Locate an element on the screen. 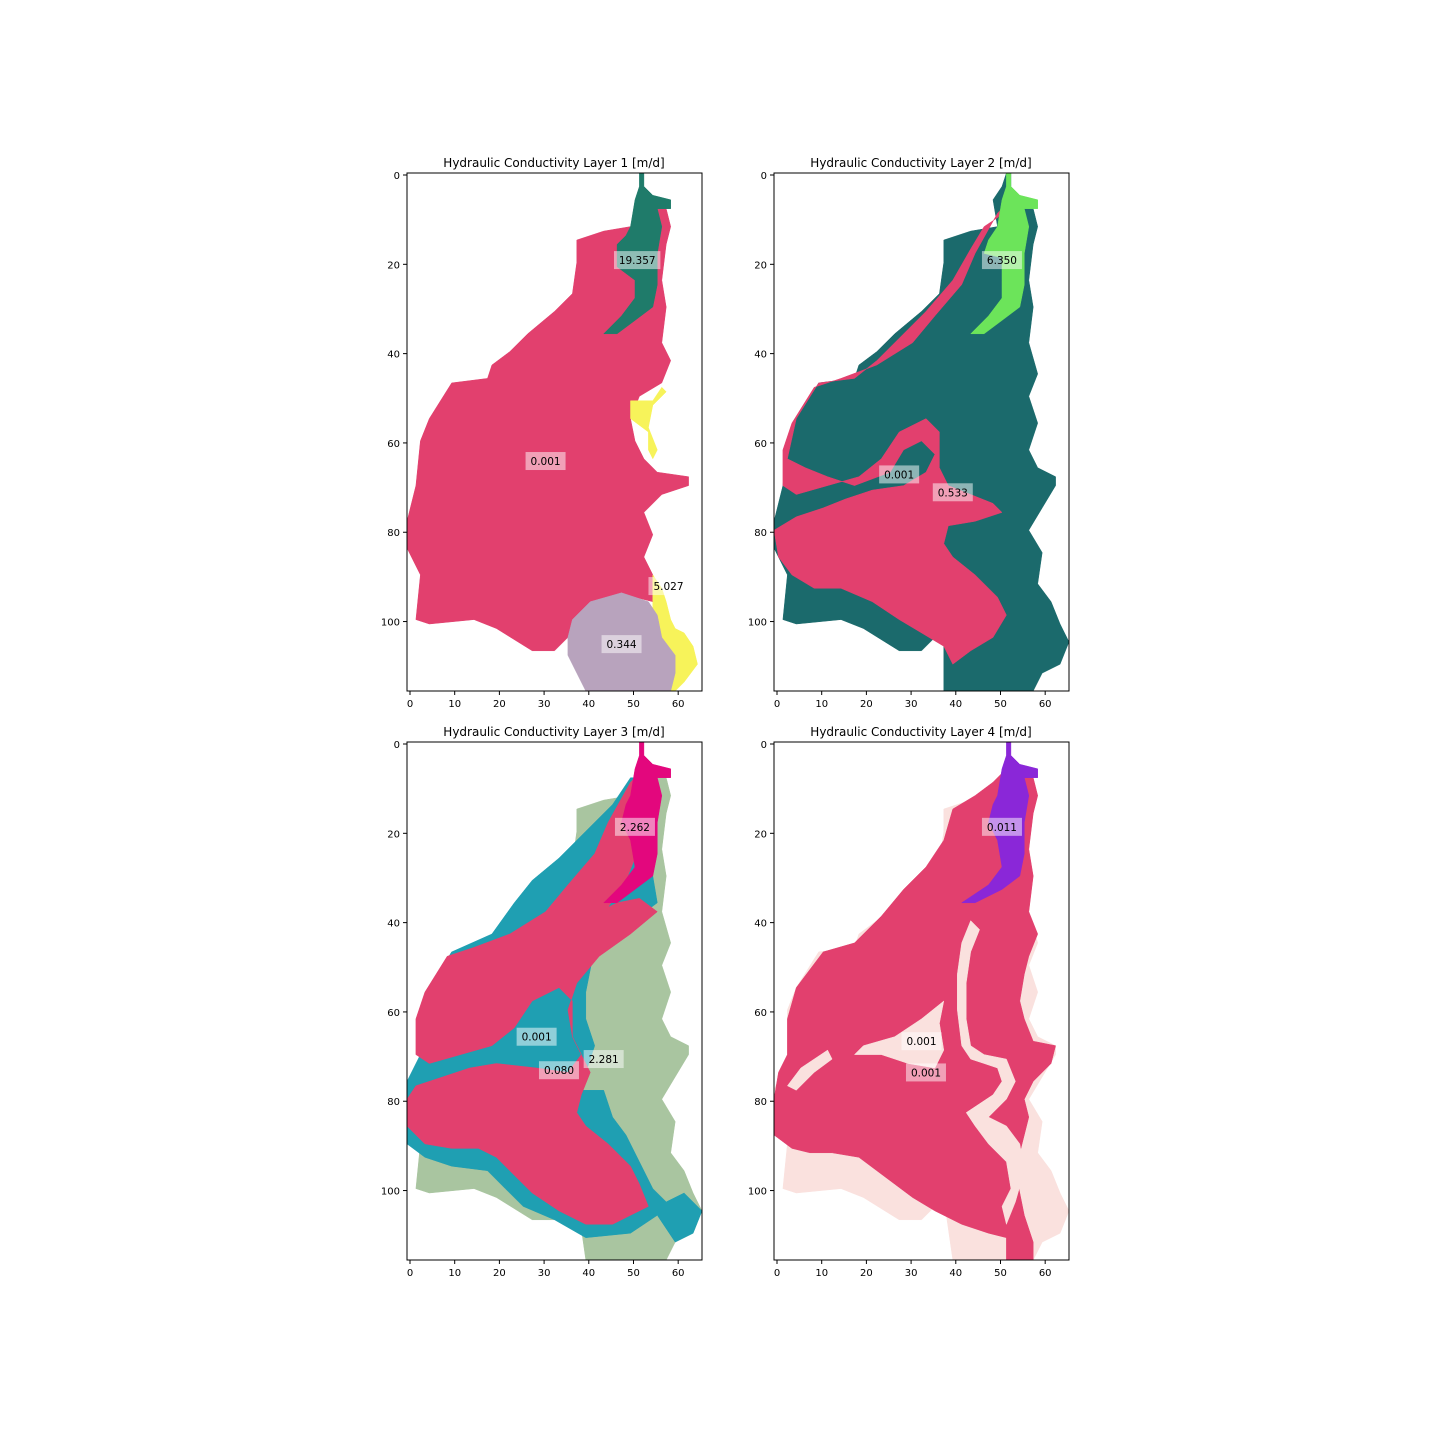 This screenshot has height=1440, width=1440. value-label: 0.533 is located at coordinates (953, 493).